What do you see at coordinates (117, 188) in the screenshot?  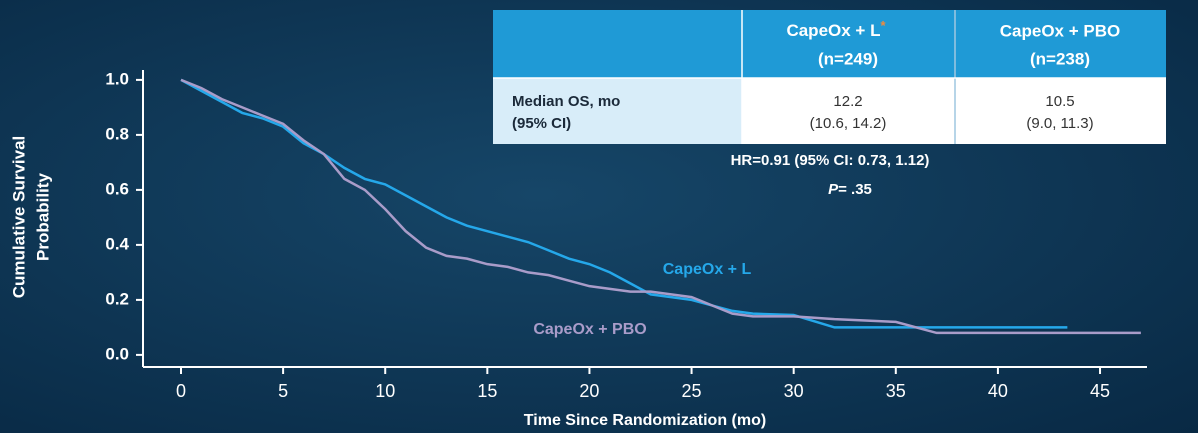 I see `y-tick-label: 0.6` at bounding box center [117, 188].